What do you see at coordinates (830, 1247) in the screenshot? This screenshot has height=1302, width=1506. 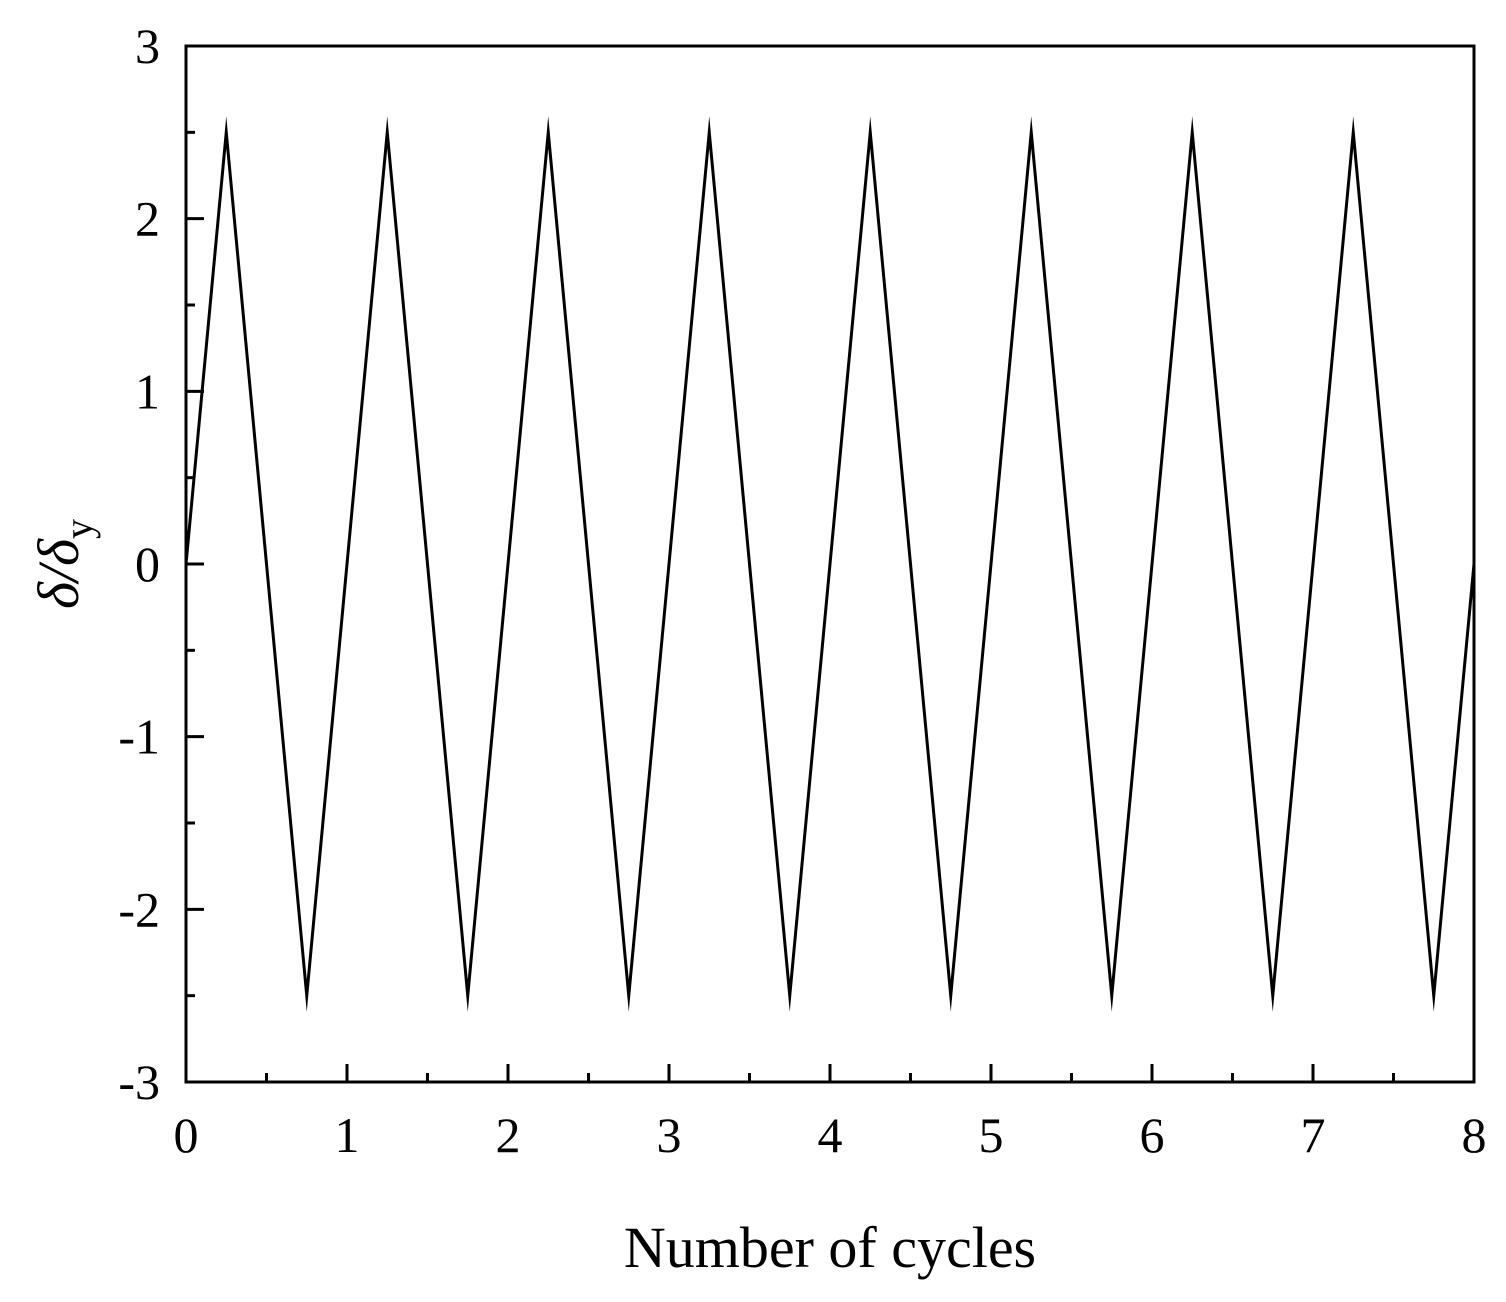 I see `x-axis-label: Number of cycles` at bounding box center [830, 1247].